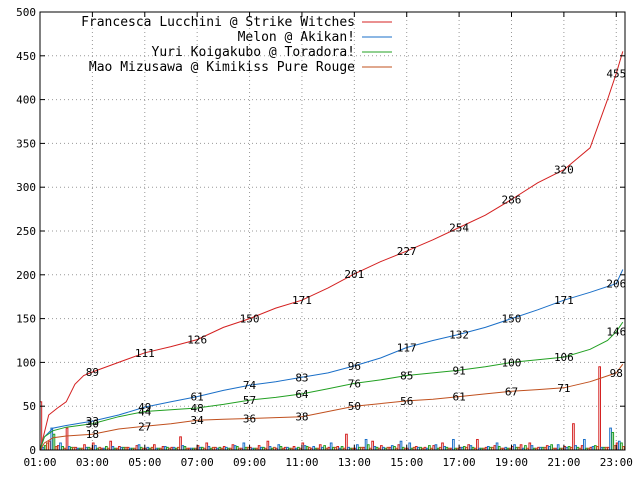  What do you see at coordinates (32, 450) in the screenshot?
I see `y-tick-label: 0` at bounding box center [32, 450].